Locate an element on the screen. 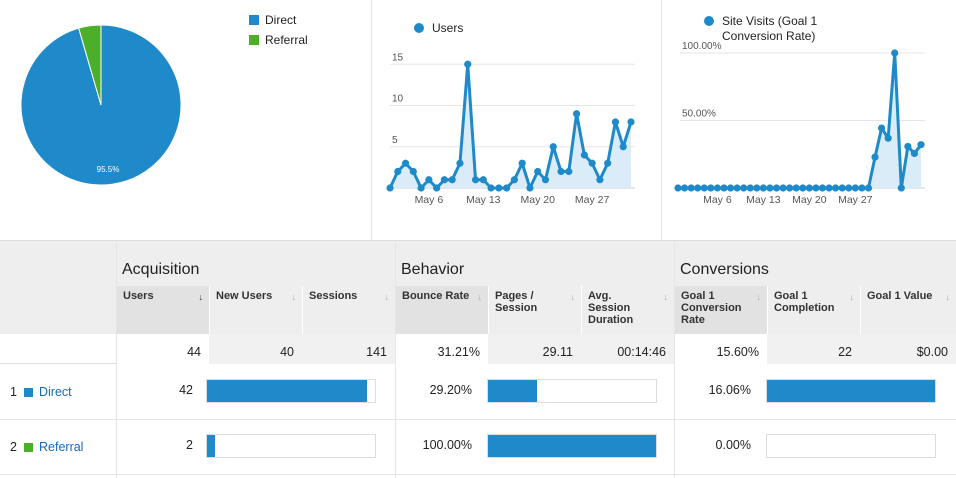  col-header-goal1-conversion-rate: Goal 1 Conversion Rate ↓ is located at coordinates (720, 310).